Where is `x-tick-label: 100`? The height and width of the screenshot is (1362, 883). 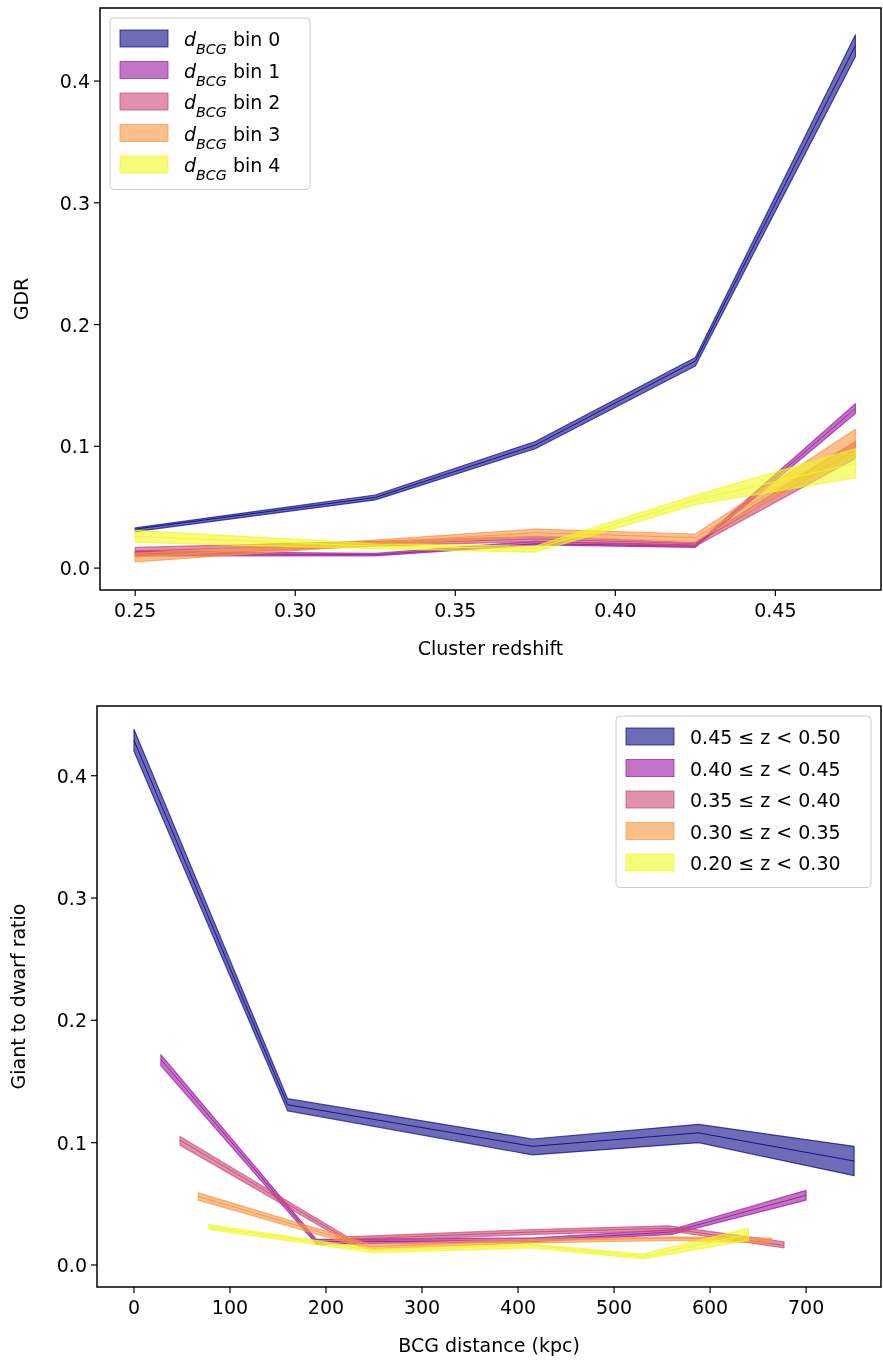 x-tick-label: 100 is located at coordinates (230, 1307).